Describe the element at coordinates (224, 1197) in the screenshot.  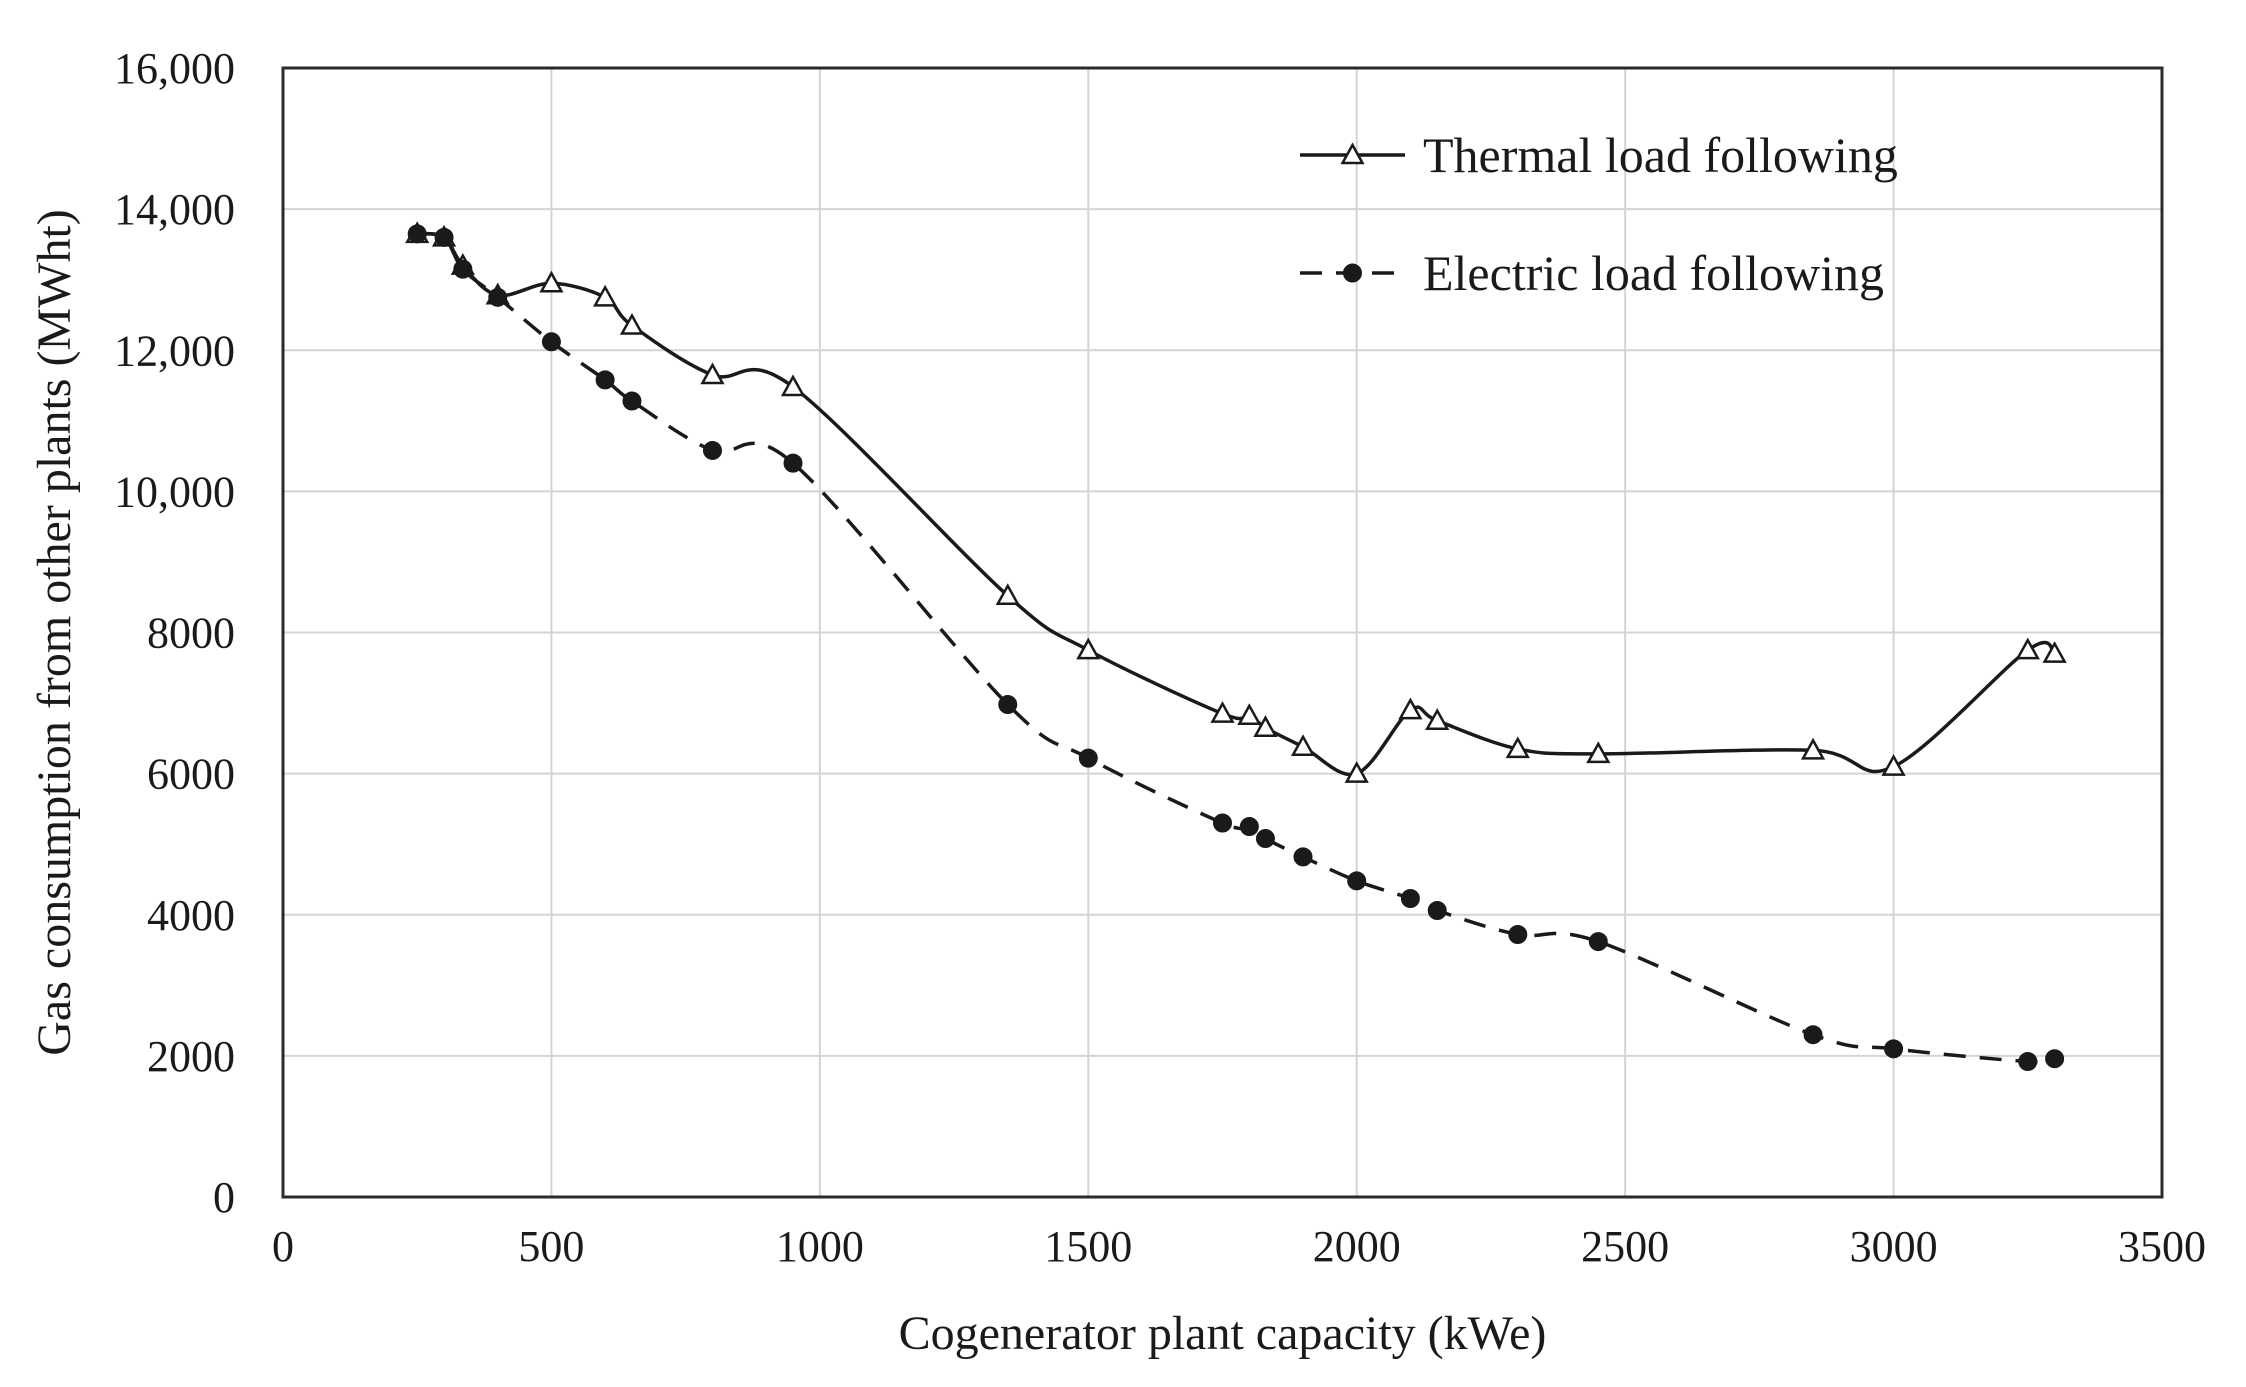
I see `y-tick-label: 0` at that location.